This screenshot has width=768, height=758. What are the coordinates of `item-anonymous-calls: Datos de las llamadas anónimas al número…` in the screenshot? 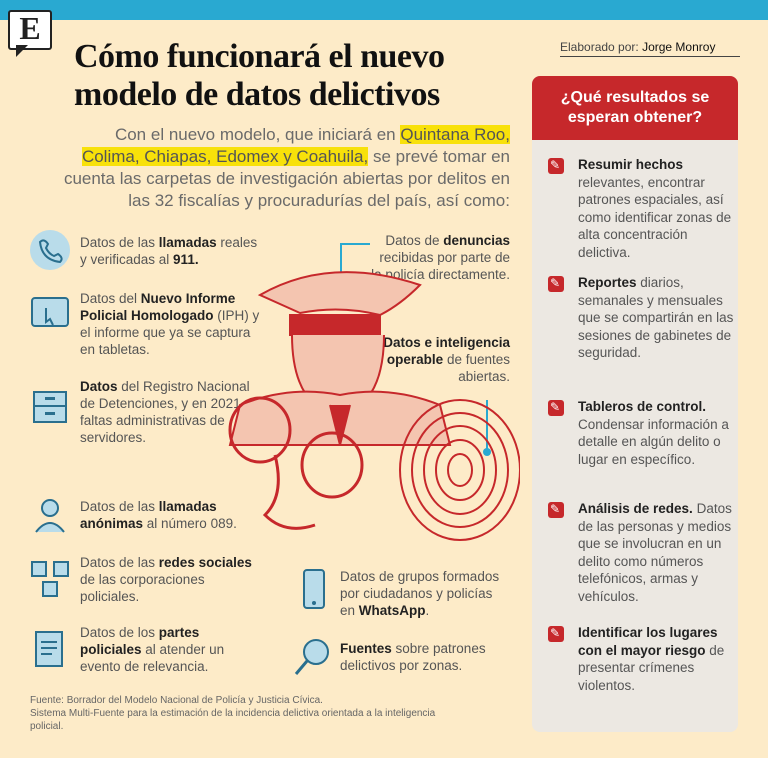 It's located at (170, 515).